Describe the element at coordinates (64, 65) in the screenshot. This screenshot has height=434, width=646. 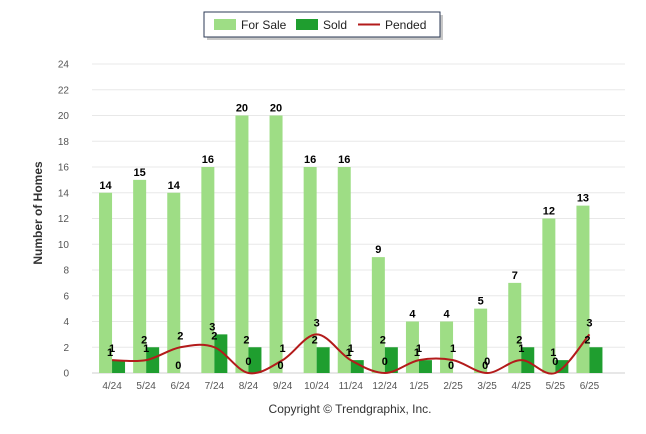
I see `y-tick-label: 24` at that location.